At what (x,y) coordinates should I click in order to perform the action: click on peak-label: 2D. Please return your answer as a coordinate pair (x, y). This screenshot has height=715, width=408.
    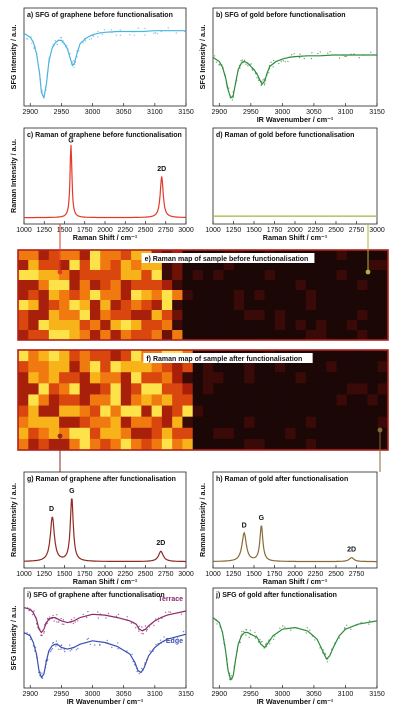
    Looking at the image, I should click on (160, 543).